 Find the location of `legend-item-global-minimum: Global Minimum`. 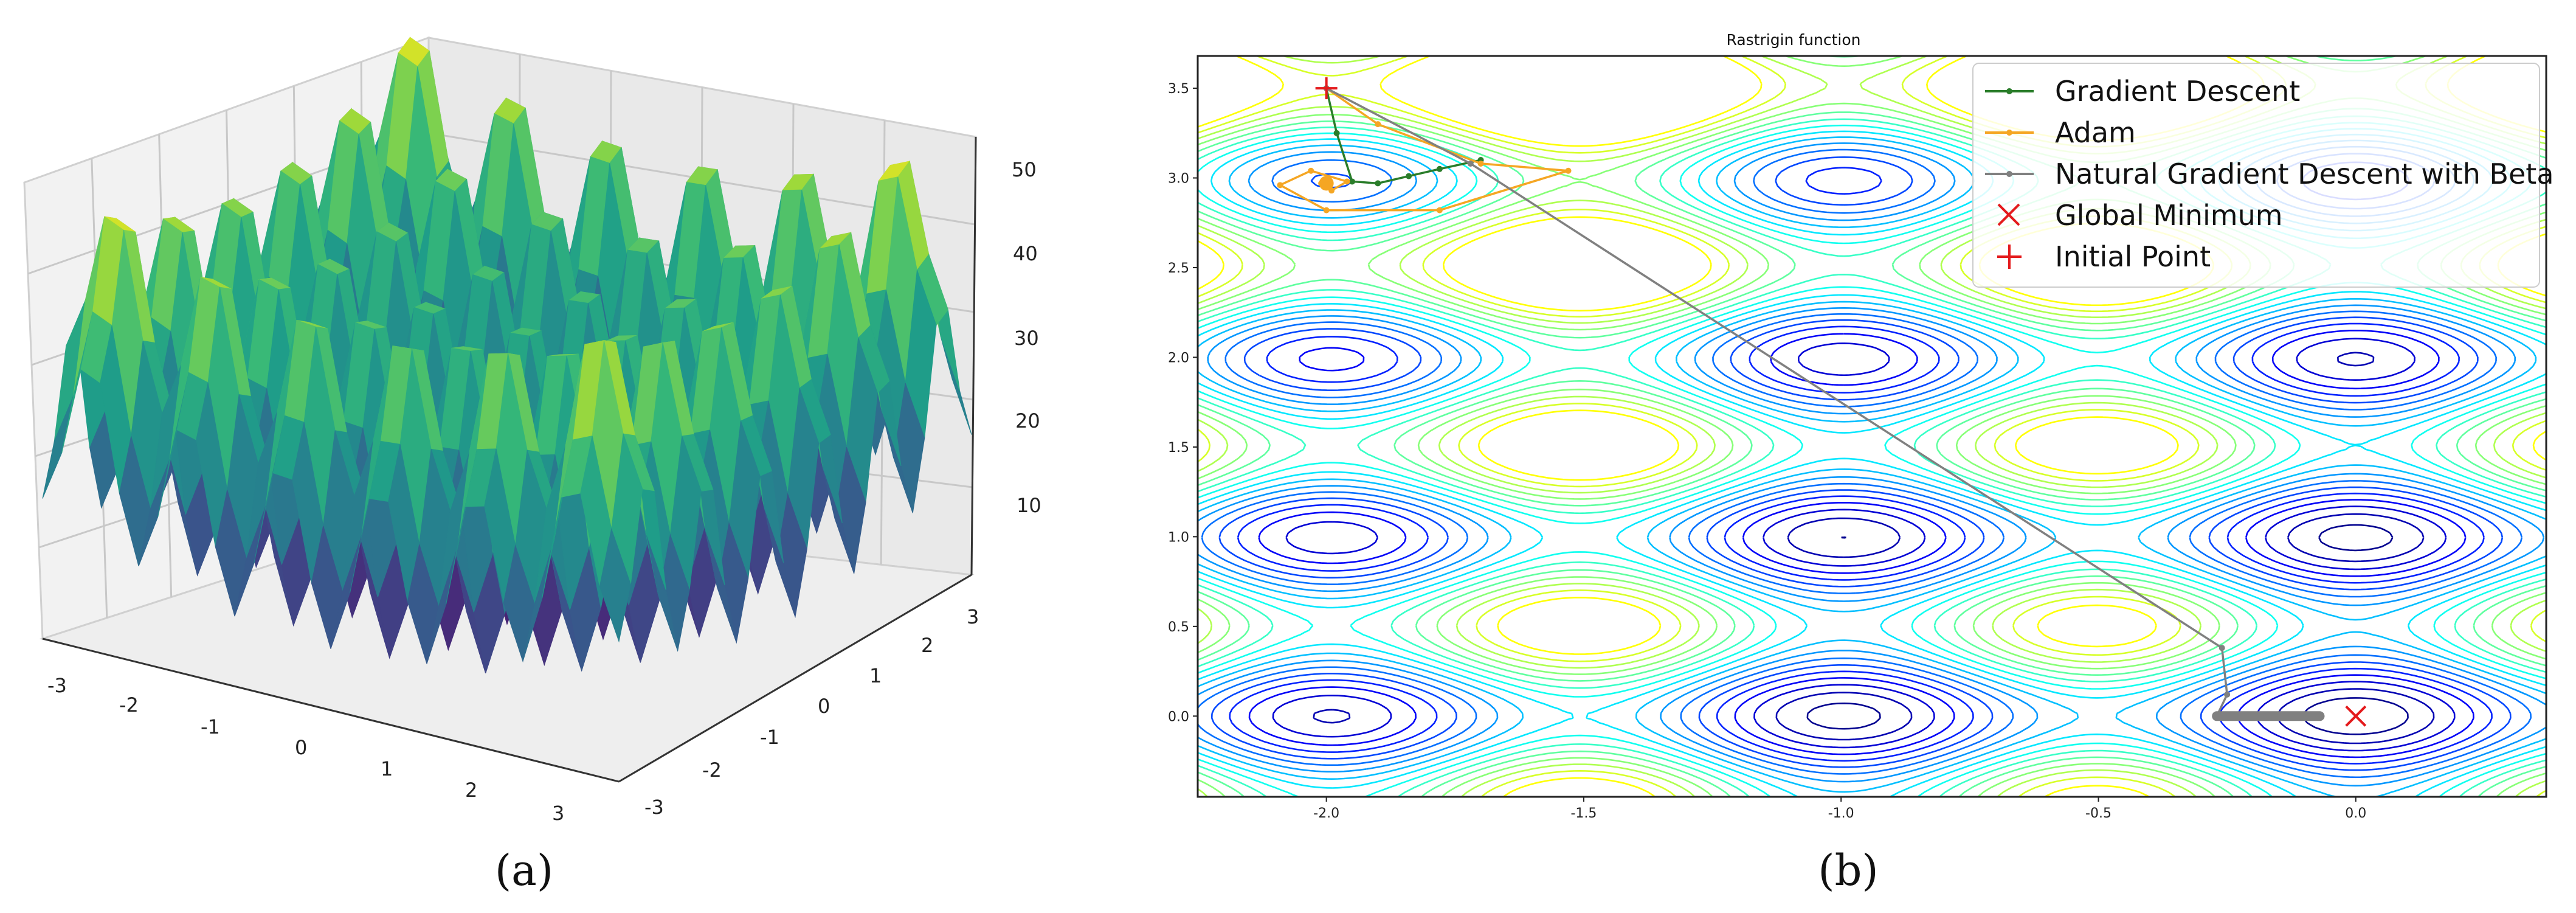

legend-item-global-minimum: Global Minimum is located at coordinates (2140, 215).